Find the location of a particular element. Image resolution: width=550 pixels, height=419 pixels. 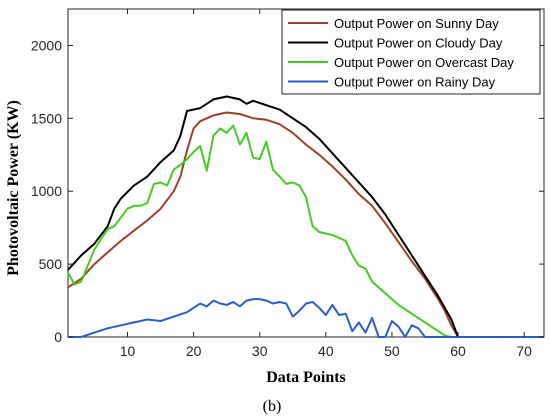

x-tick-label: 30 is located at coordinates (260, 351).